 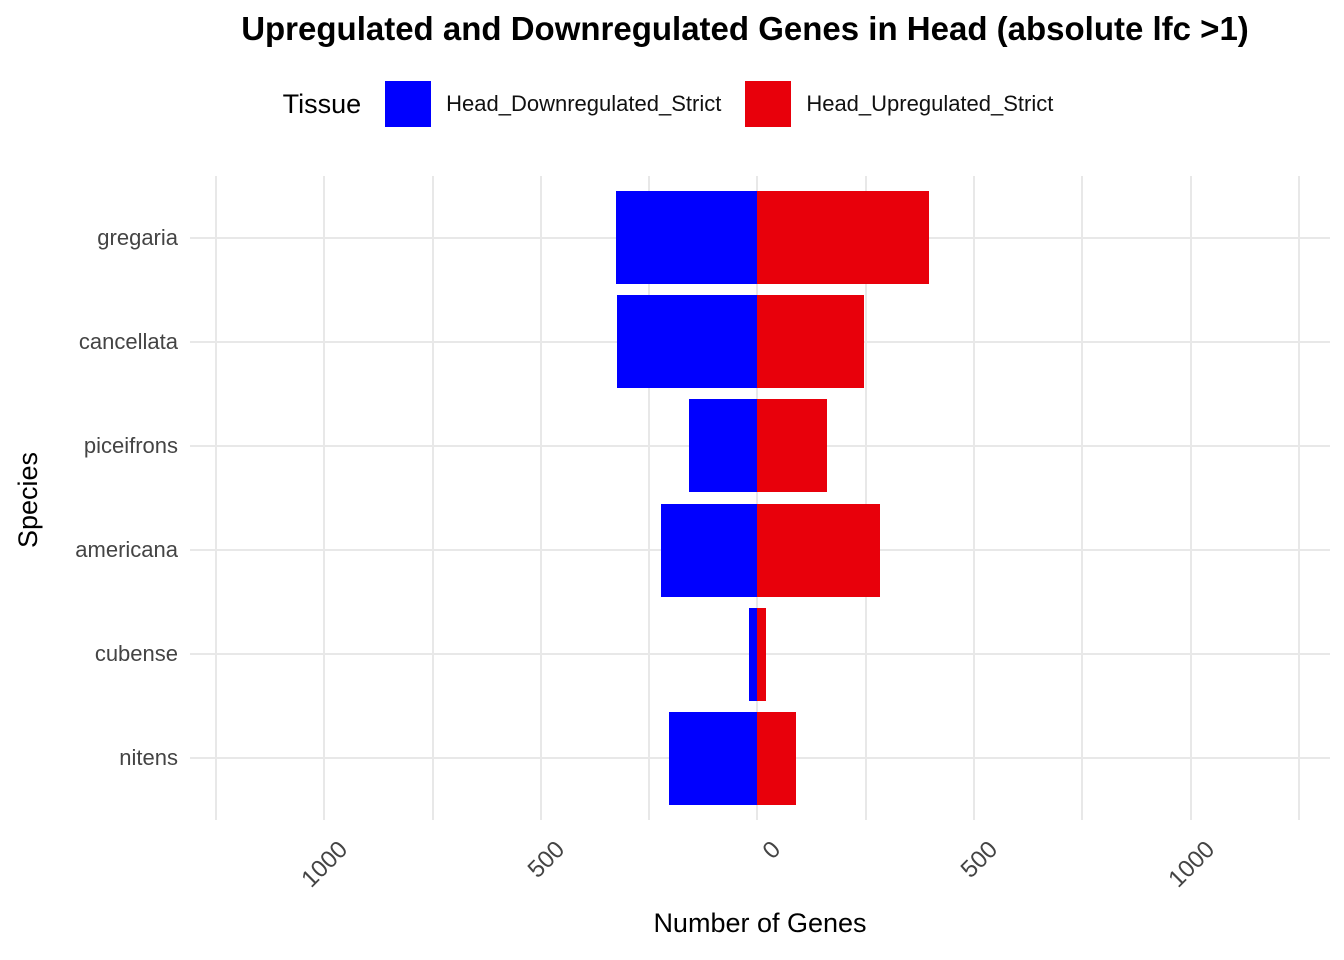 I want to click on bar-upregulated-cubense, so click(x=761, y=654).